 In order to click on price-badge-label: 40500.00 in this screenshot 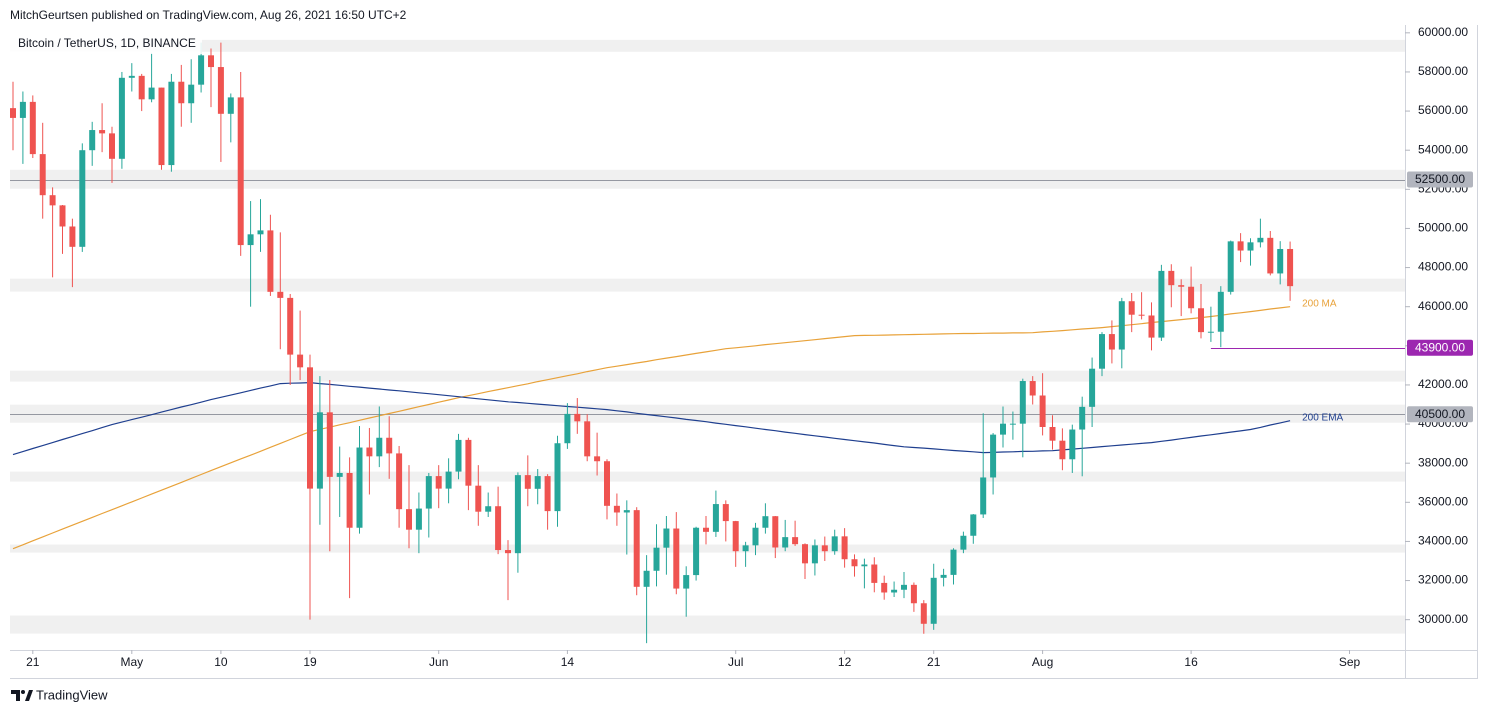, I will do `click(1440, 414)`.